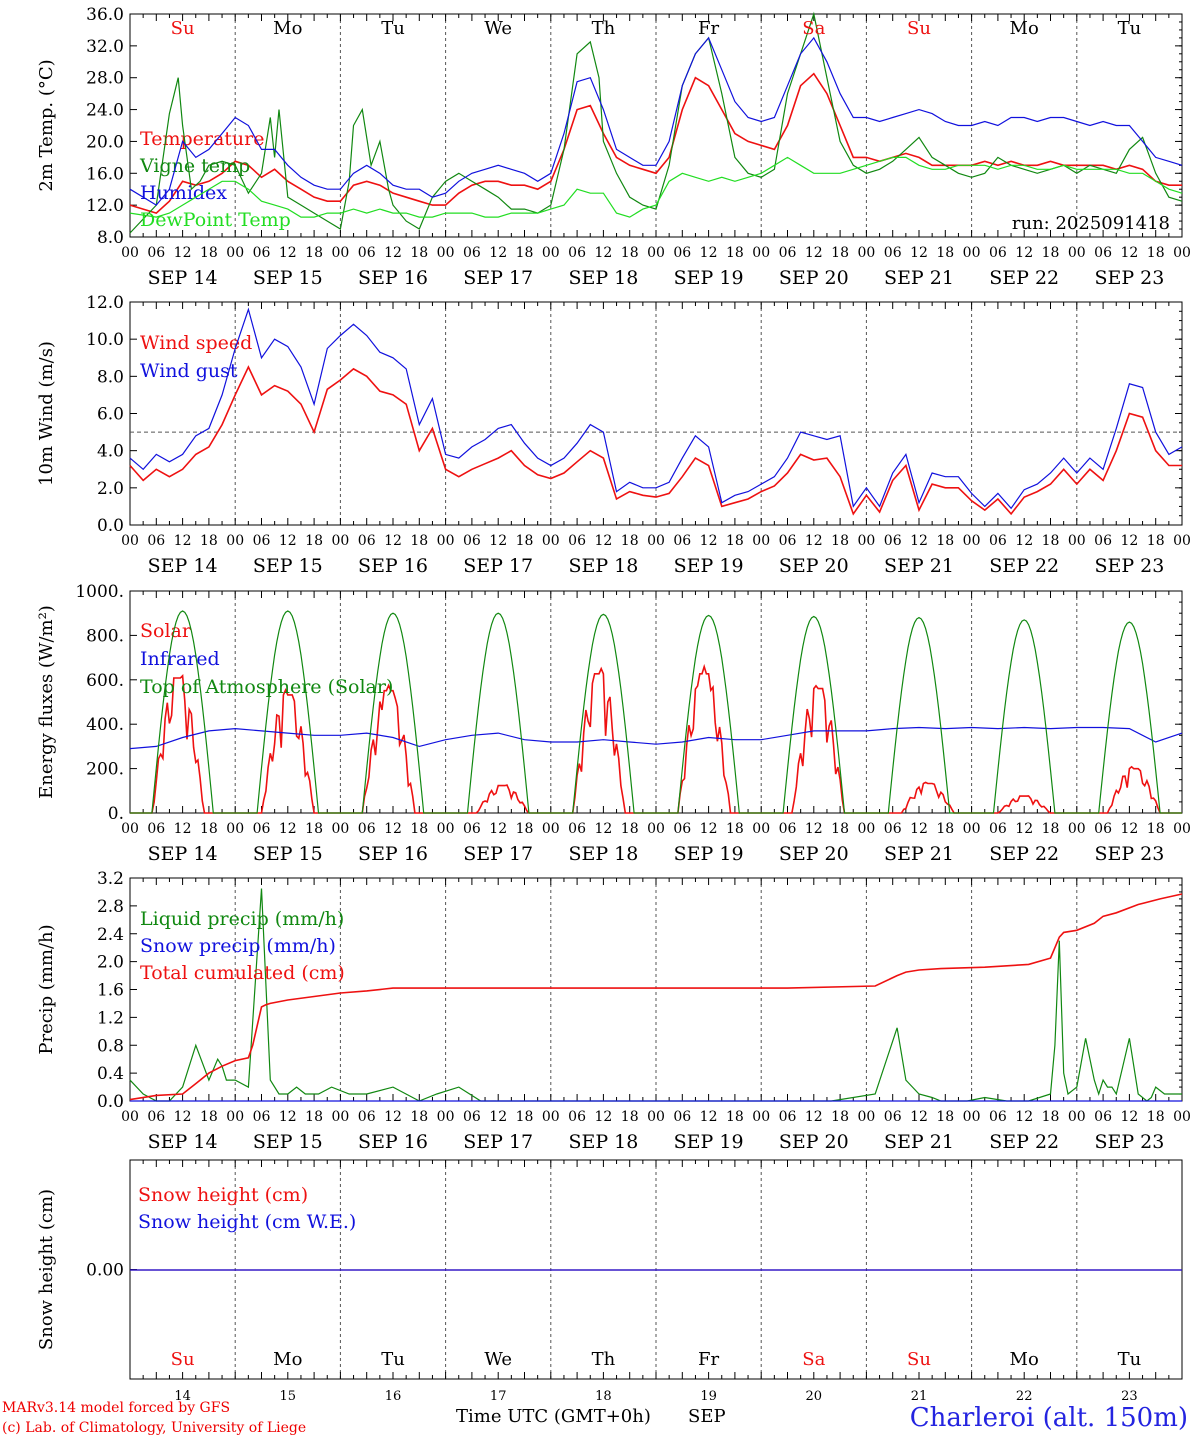  I want to click on legend-entry: Humidex, so click(183, 193).